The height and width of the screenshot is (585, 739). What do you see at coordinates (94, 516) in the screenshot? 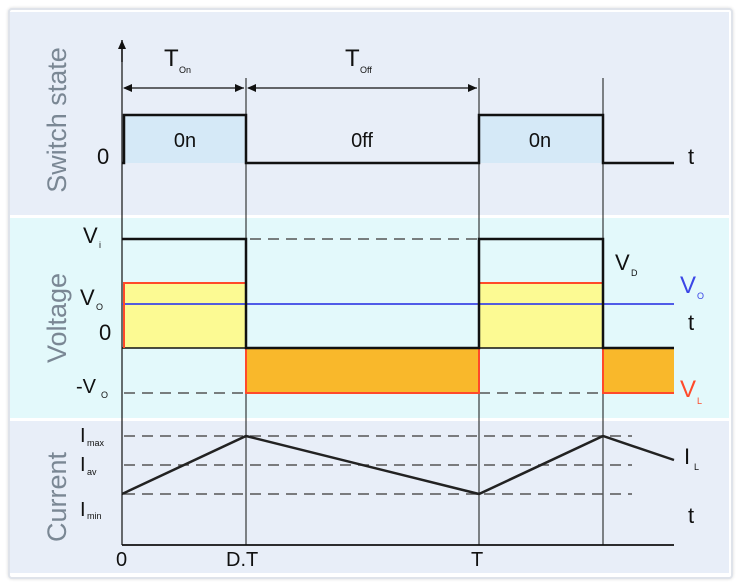
I see `imin-subscript: min` at bounding box center [94, 516].